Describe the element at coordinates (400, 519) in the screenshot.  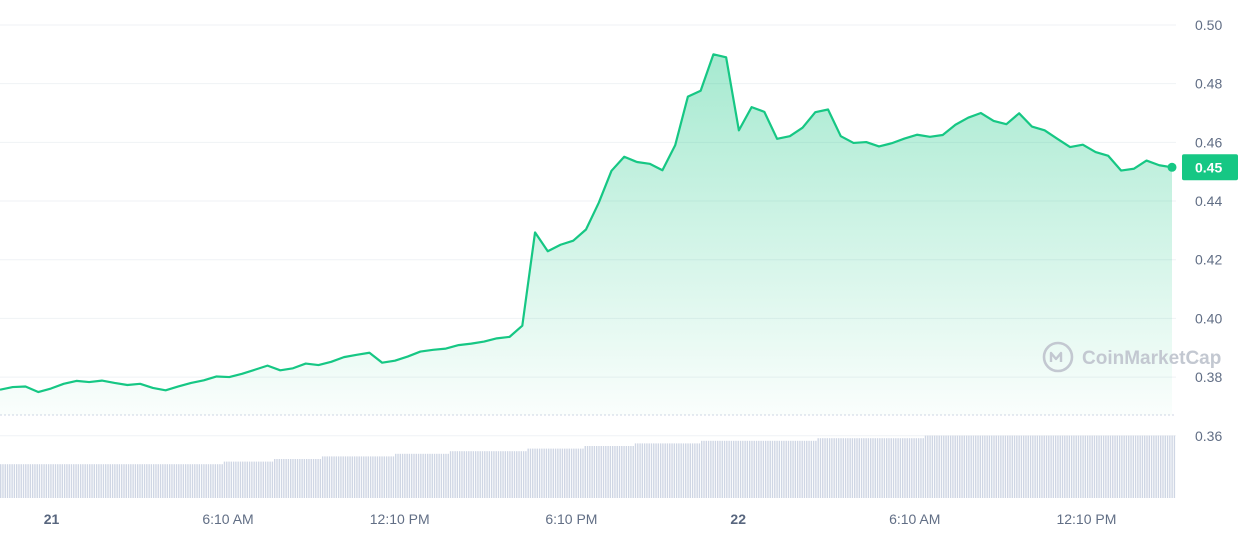
I see `x-tick-label: 12:10 PM` at that location.